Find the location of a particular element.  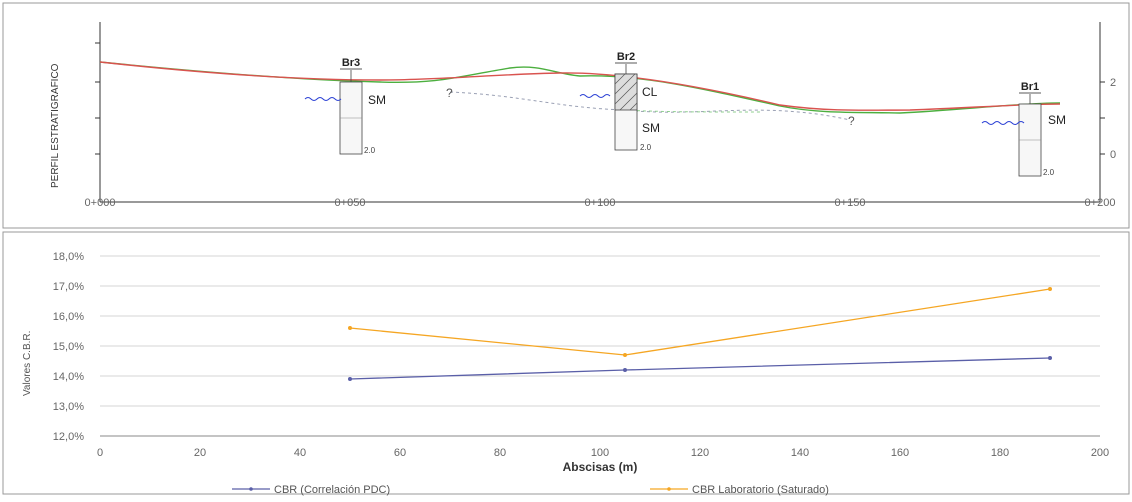

series-layer is located at coordinates (700, 334).